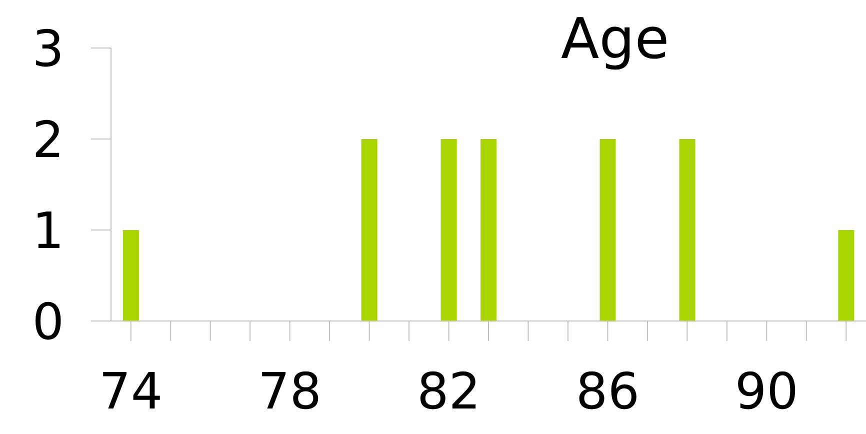 This screenshot has width=866, height=434. What do you see at coordinates (48, 321) in the screenshot?
I see `y-tick-label: 0` at bounding box center [48, 321].